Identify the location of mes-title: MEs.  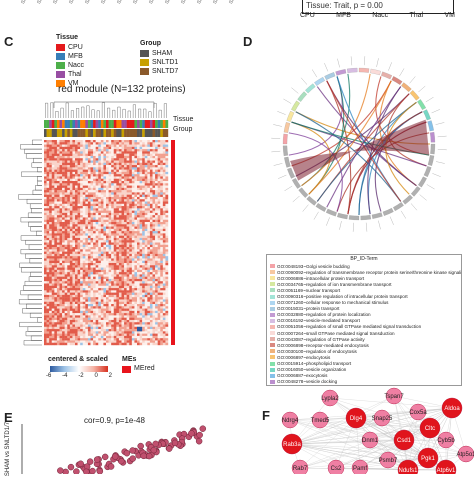
(129, 359).